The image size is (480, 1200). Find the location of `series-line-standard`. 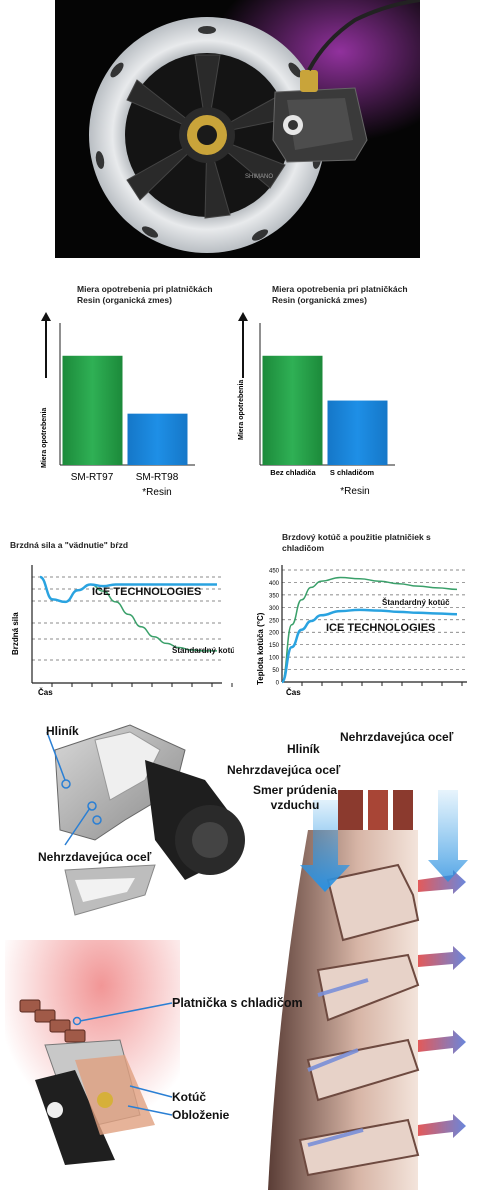

series-line-standard is located at coordinates (369, 629).